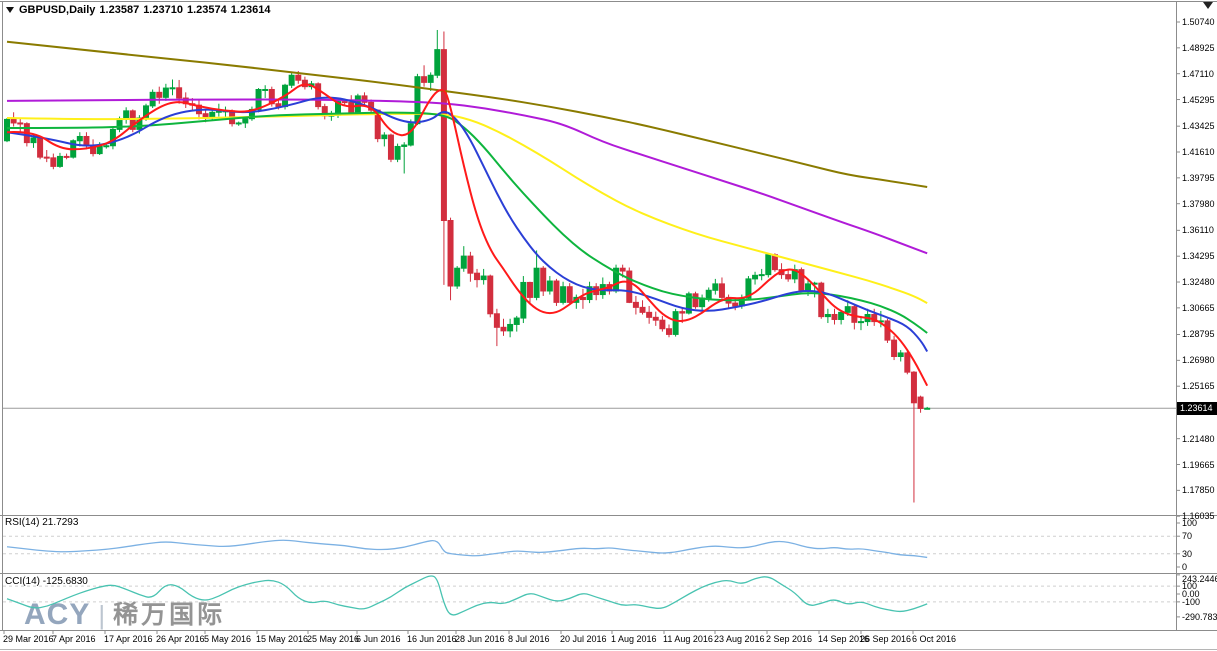 This screenshot has width=1217, height=651. What do you see at coordinates (57, 614) in the screenshot?
I see `acy-logo-text: ACY` at bounding box center [57, 614].